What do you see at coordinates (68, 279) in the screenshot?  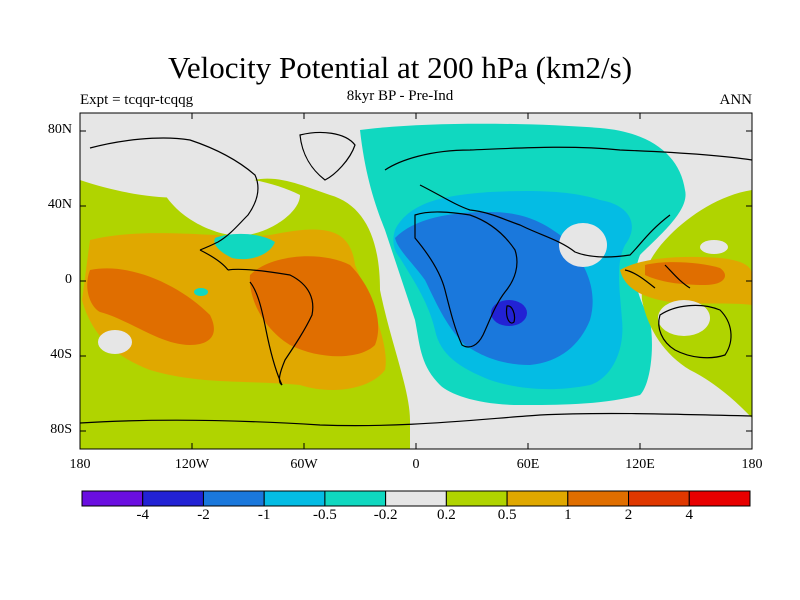 I see `lat-tick-label: 0` at bounding box center [68, 279].